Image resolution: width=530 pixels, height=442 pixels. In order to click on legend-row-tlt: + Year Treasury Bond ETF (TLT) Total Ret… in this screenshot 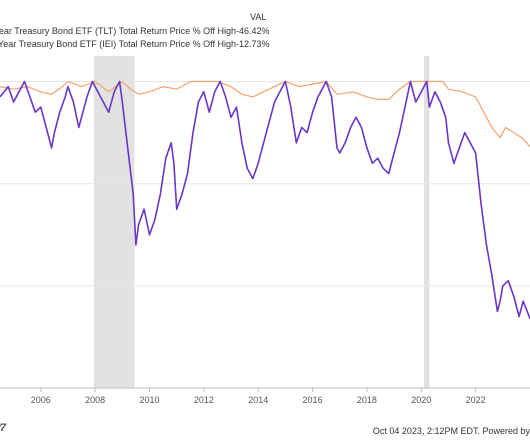, I will do `click(150, 32)`.